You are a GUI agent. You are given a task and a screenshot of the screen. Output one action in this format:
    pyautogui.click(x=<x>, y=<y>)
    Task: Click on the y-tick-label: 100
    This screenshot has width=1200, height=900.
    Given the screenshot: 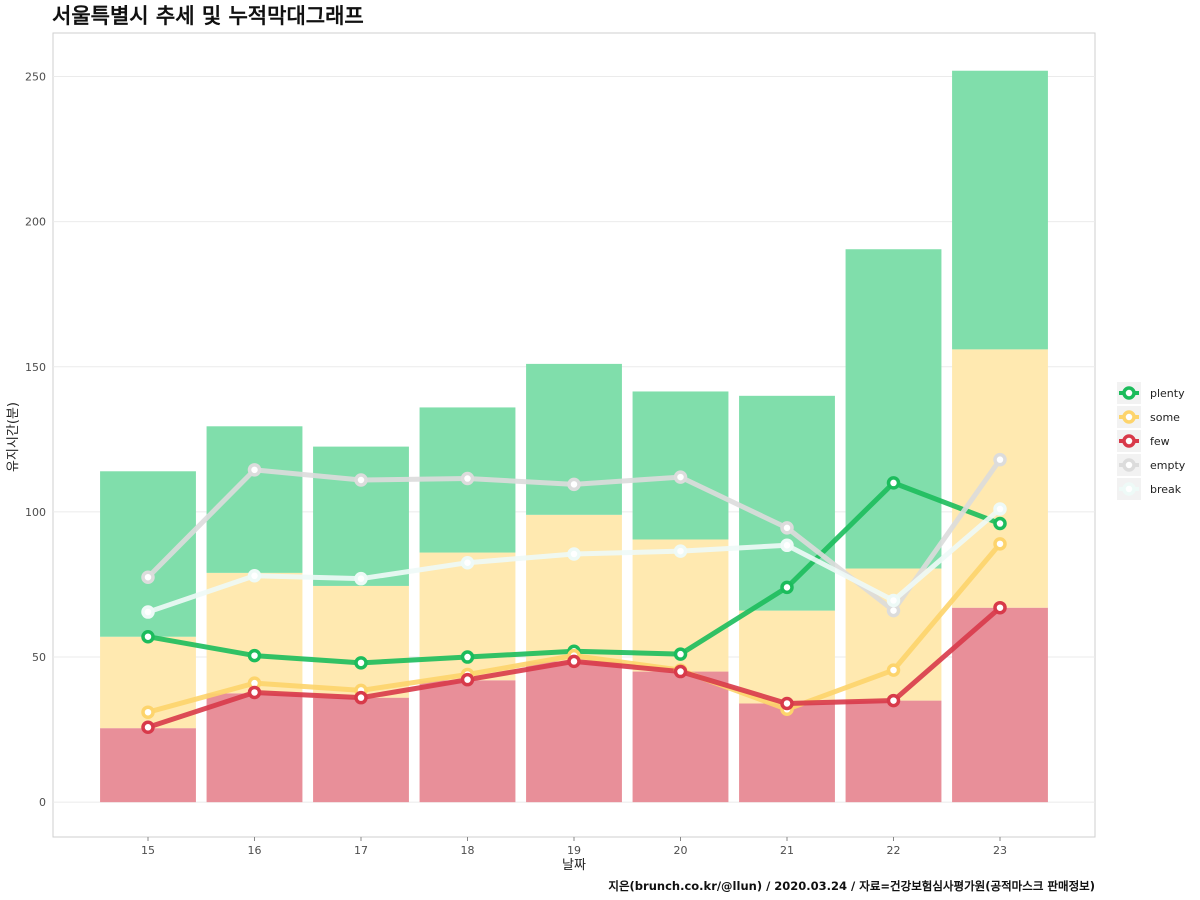 What is the action you would take?
    pyautogui.click(x=35, y=512)
    